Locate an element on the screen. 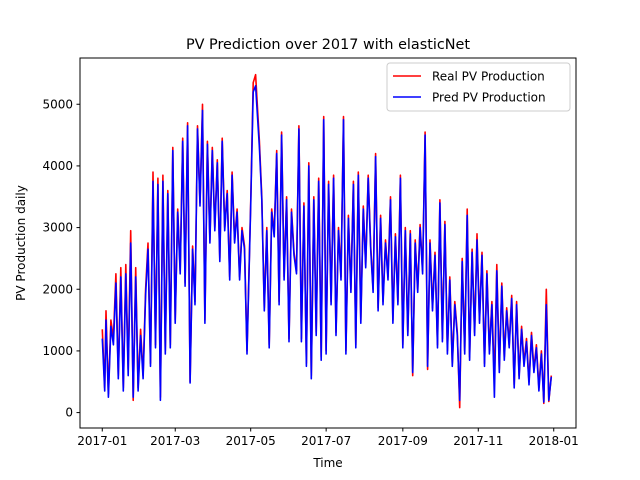 The height and width of the screenshot is (480, 640). x-tick-label: 2017-01 is located at coordinates (102, 441).